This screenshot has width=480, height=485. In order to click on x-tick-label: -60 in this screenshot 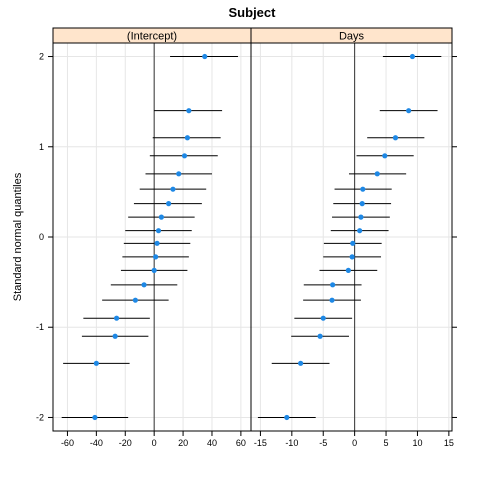, I will do `click(67, 443)`.